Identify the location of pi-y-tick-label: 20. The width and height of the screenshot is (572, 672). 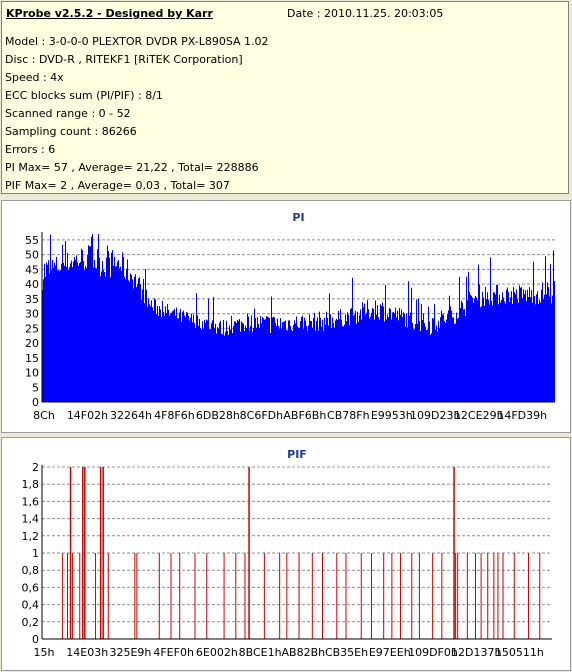
(32, 343).